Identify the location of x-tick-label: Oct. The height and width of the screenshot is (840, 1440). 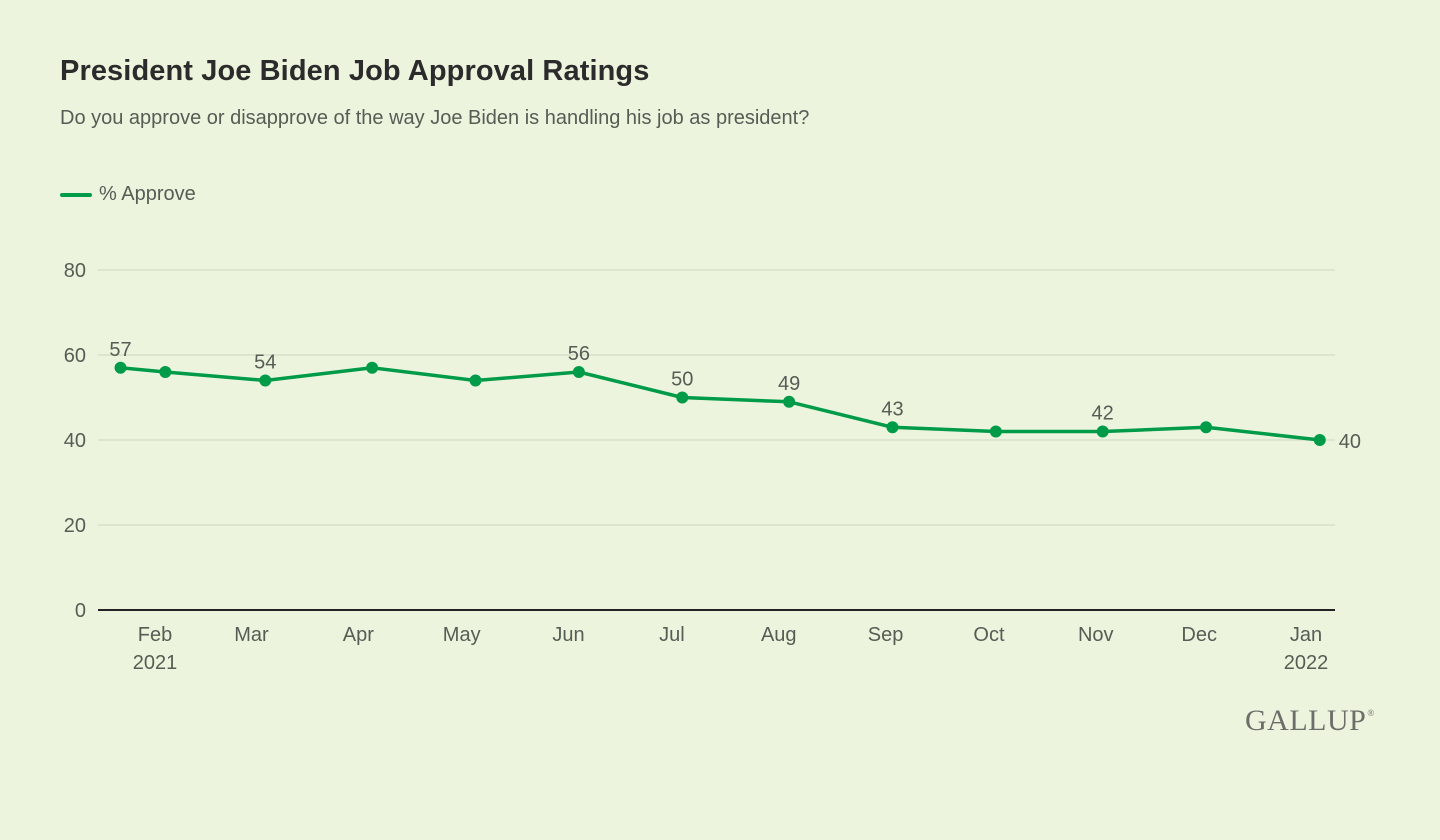
(989, 635).